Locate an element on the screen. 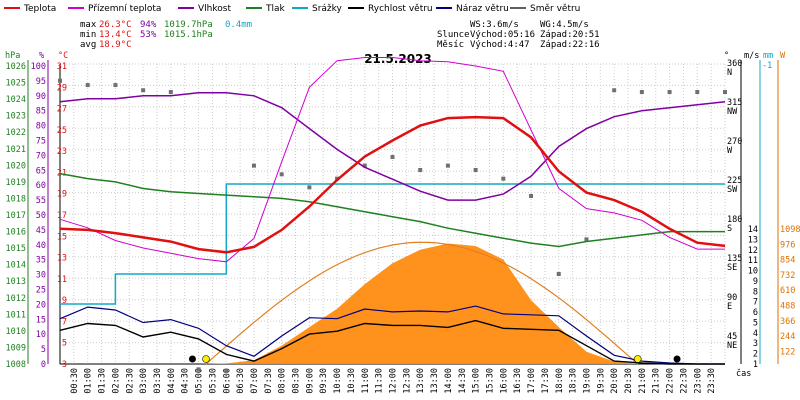 The width and height of the screenshot is (800, 400). tick-label-x: 11:30 is located at coordinates (380, 381).